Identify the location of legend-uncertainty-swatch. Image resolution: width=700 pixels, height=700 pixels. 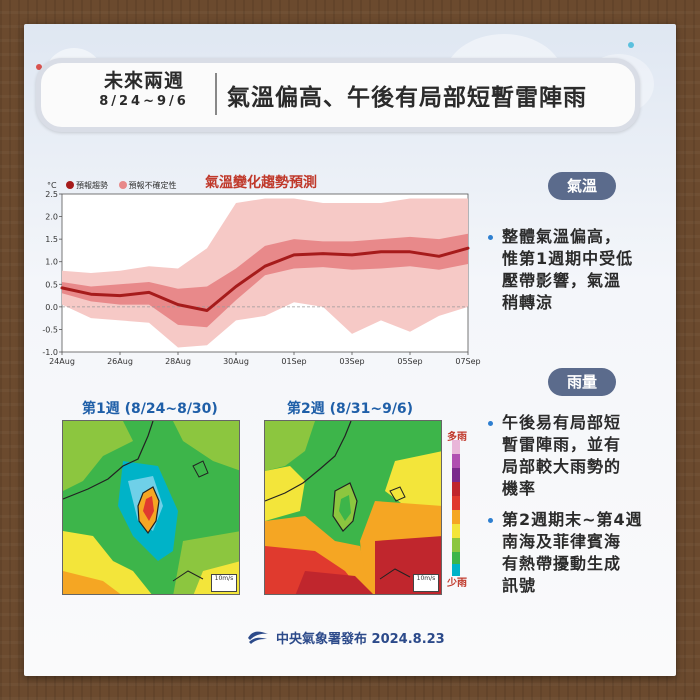
(122, 185).